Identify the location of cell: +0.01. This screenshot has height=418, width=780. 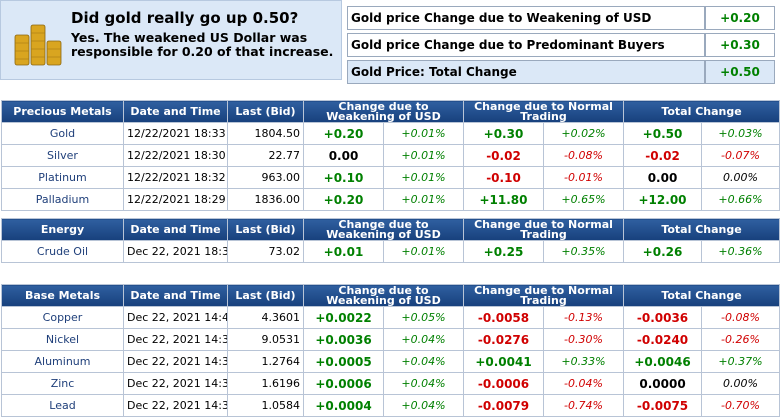
(343, 251).